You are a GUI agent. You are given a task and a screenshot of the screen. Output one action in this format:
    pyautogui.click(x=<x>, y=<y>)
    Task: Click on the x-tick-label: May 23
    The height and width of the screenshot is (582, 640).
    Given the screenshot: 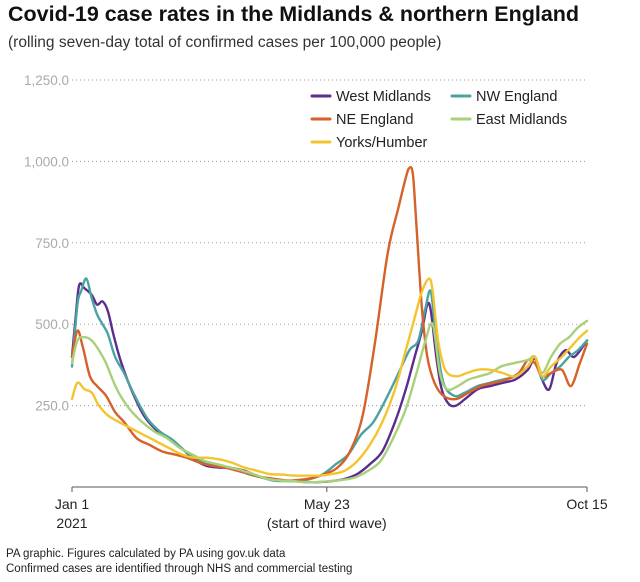 What is the action you would take?
    pyautogui.click(x=327, y=504)
    